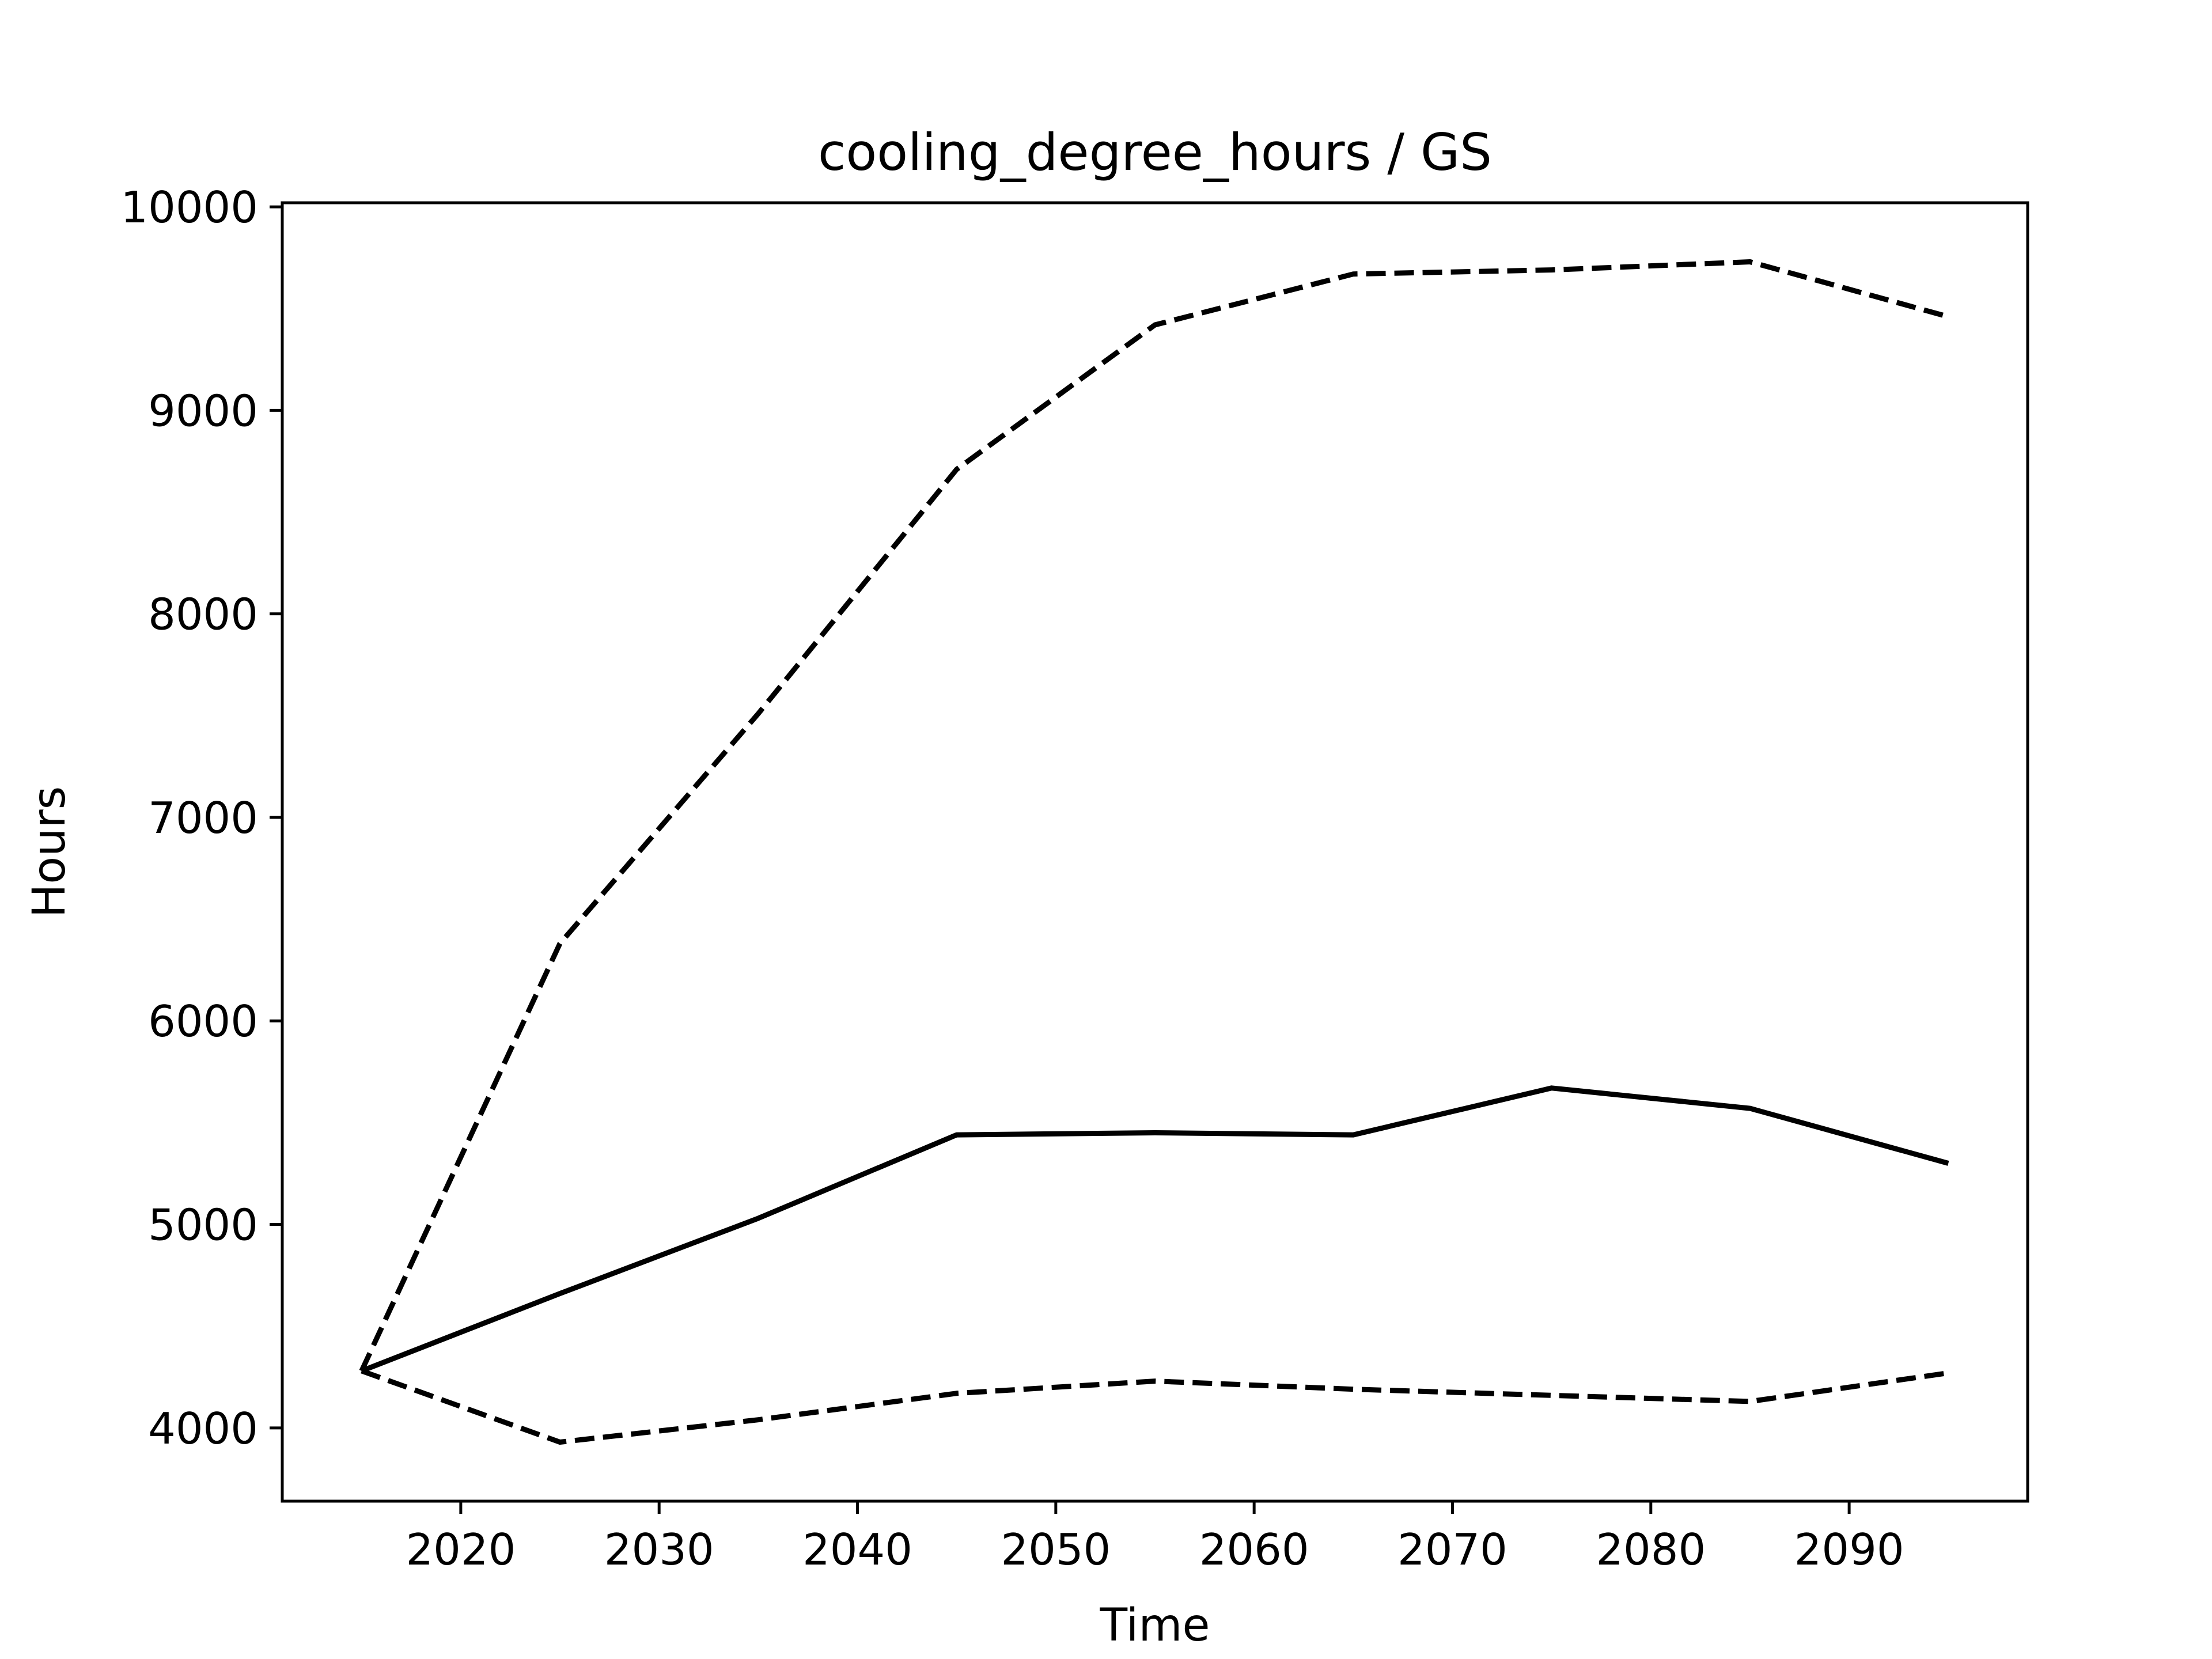 The height and width of the screenshot is (1659, 2212). What do you see at coordinates (1849, 1549) in the screenshot?
I see `x-tick-label: 2090` at bounding box center [1849, 1549].